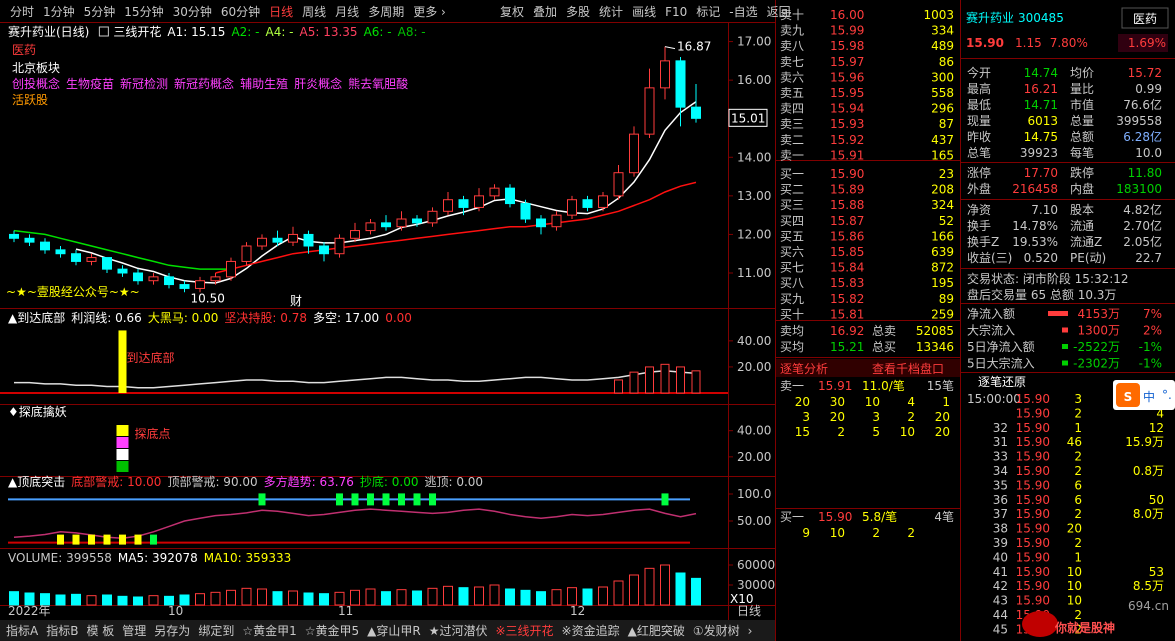 The image size is (1175, 641). I want to click on tab: 指标A, so click(22, 630).